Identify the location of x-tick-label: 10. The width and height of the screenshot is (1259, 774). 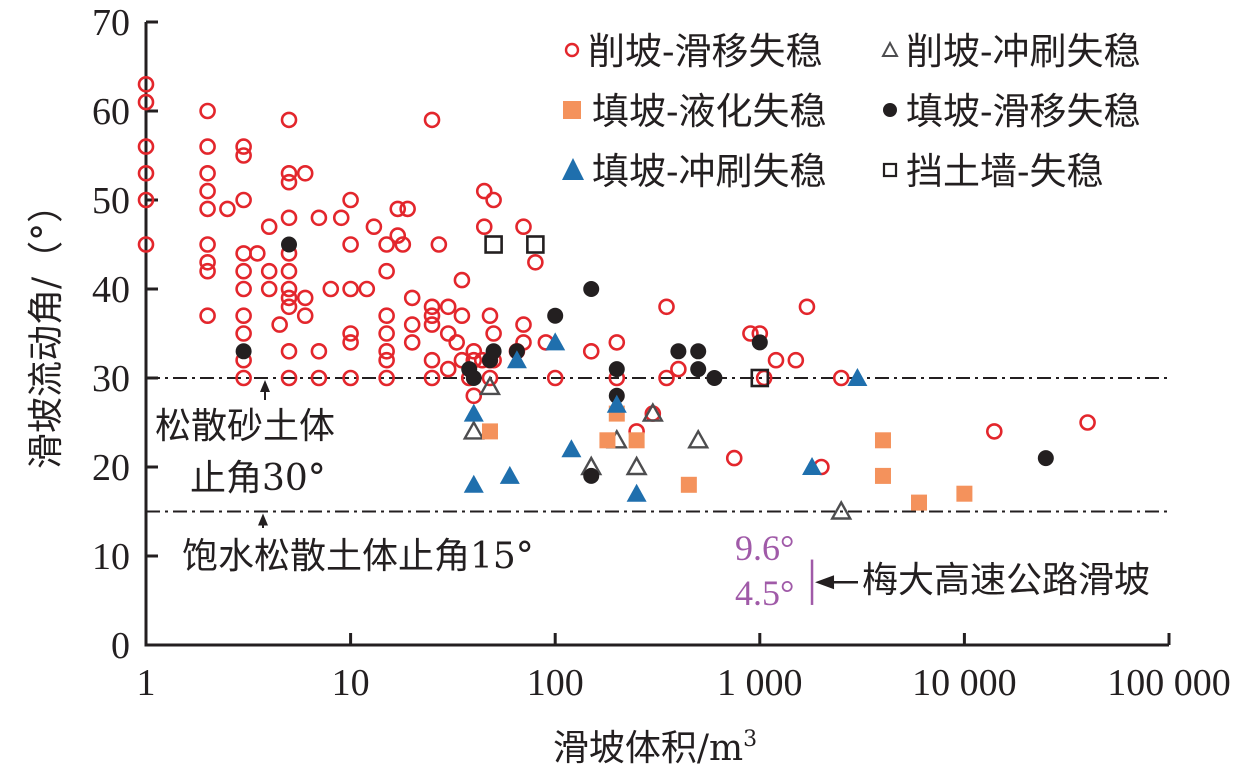
(351, 683).